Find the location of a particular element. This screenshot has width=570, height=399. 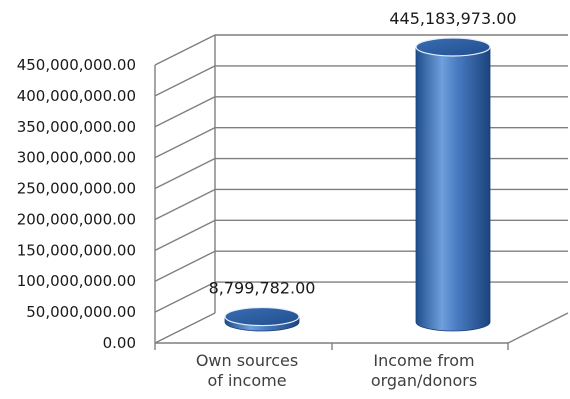

floor-right-edge is located at coordinates (538, 328).